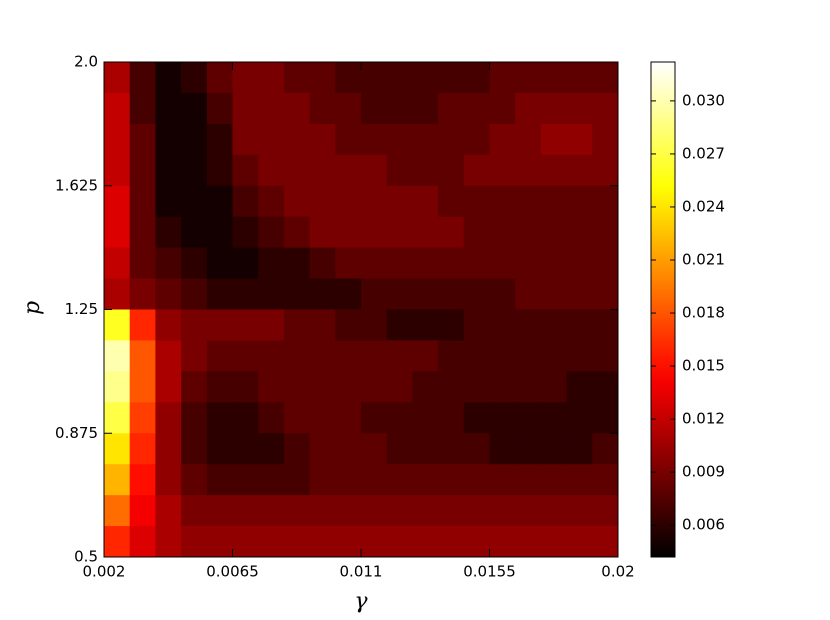 The image size is (830, 620). What do you see at coordinates (703, 419) in the screenshot?
I see `colorbar-tick-label: 0.012` at bounding box center [703, 419].